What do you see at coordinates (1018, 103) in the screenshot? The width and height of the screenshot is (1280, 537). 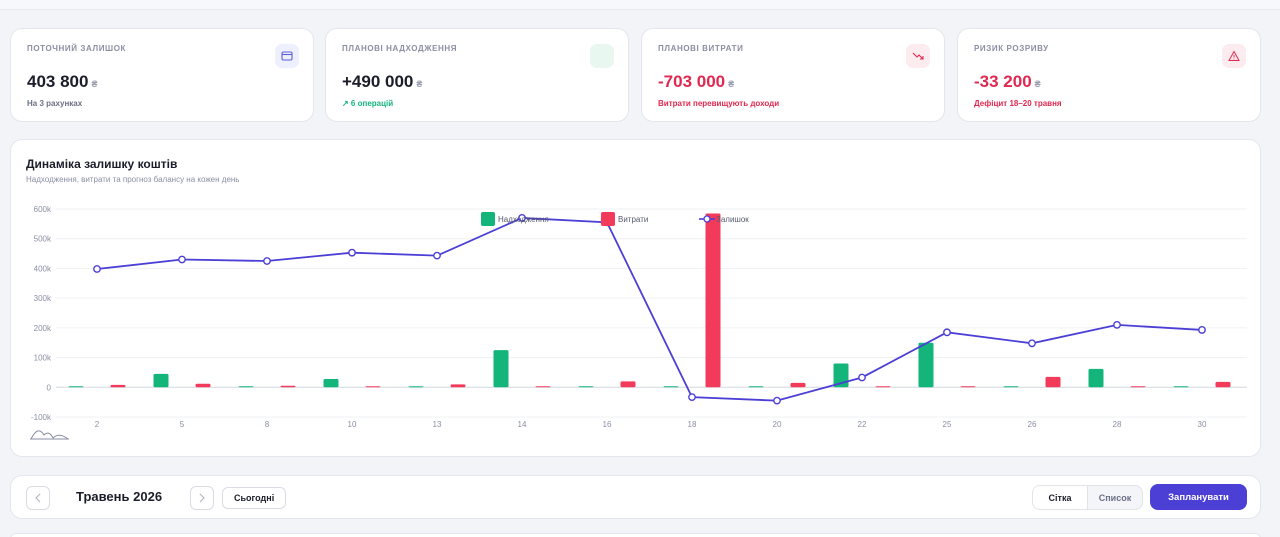 I see `kpi-subtext: Дефіцит 18–20 травня` at bounding box center [1018, 103].